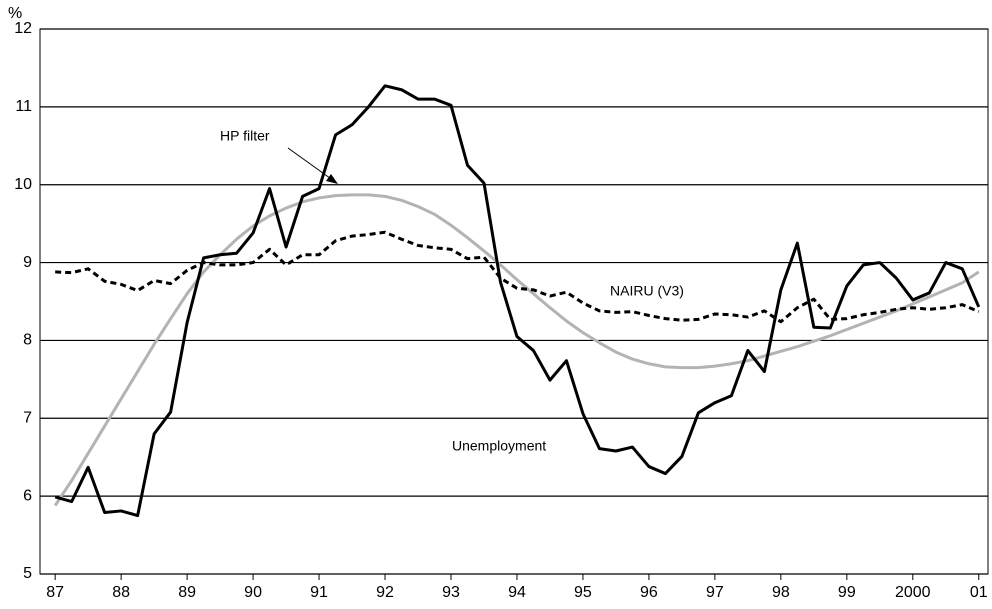  I want to click on y-tick-label: 9, so click(27, 262).